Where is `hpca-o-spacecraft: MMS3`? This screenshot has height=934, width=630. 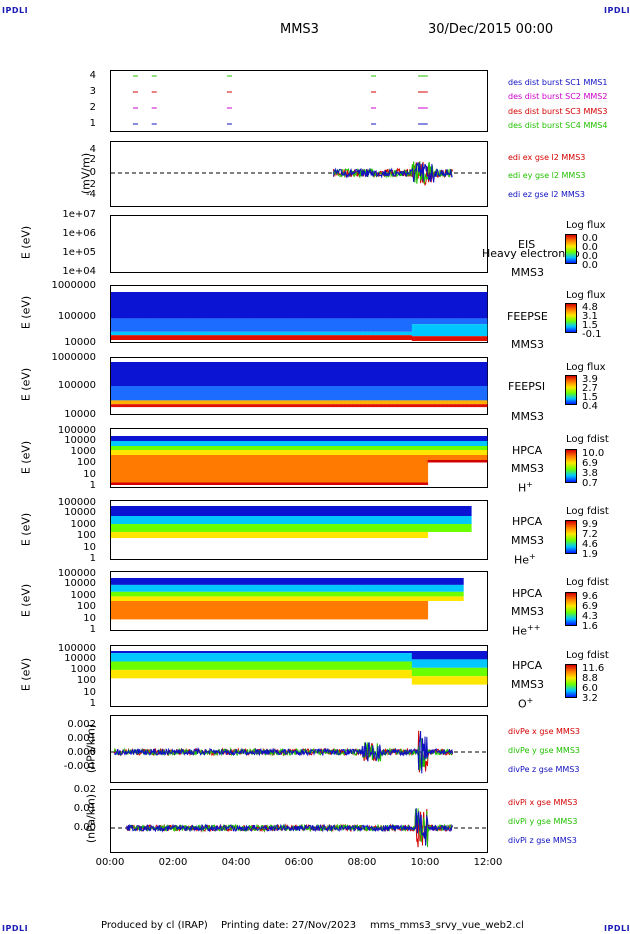
hpca-o-spacecraft: MMS3 is located at coordinates (527, 684).